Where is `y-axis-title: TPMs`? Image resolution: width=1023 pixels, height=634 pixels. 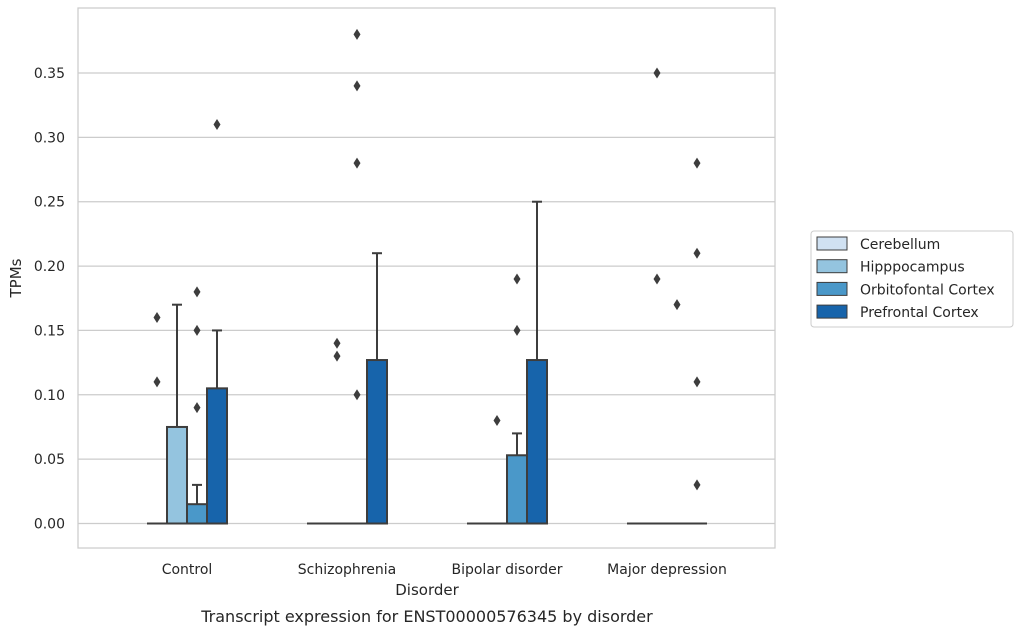 y-axis-title: TPMs is located at coordinates (16, 278).